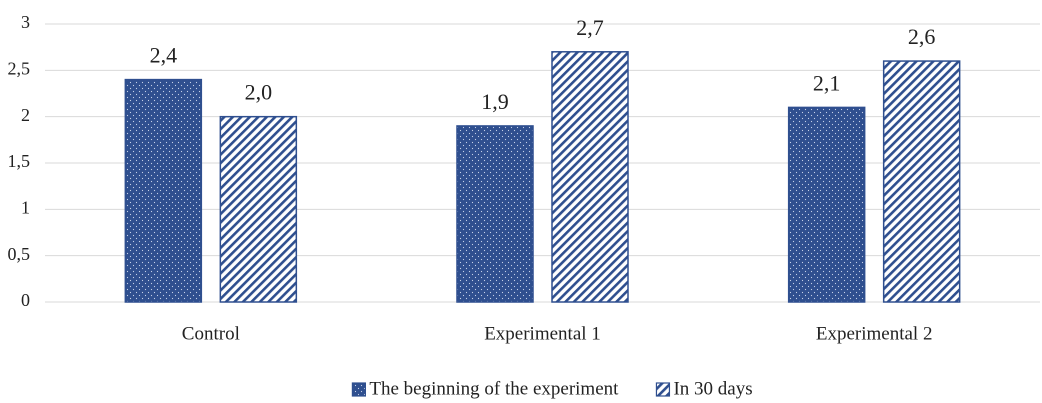 Image resolution: width=1042 pixels, height=403 pixels. Describe the element at coordinates (25, 22) in the screenshot. I see `y-tick-label: 3` at that location.